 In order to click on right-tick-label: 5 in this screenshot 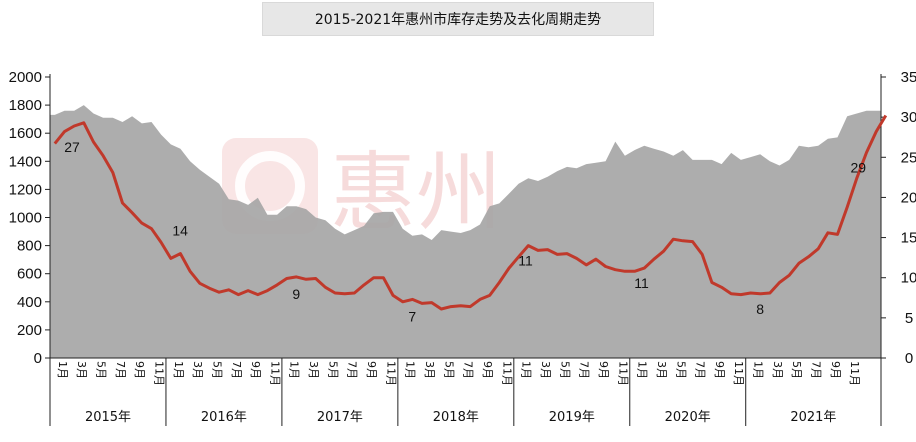, I will do `click(909, 318)`.